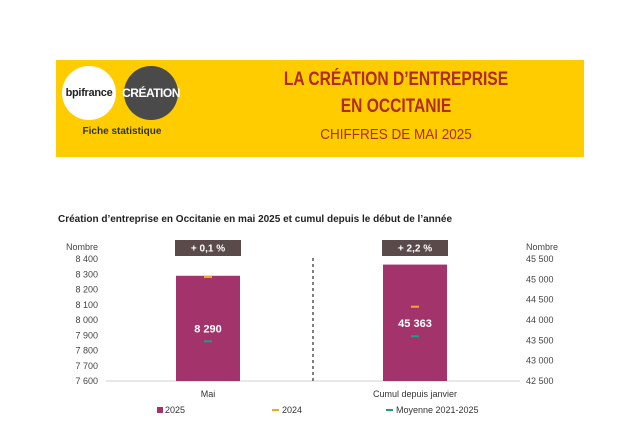 The height and width of the screenshot is (430, 640). I want to click on left-tick-label: 8 400, so click(86, 259).